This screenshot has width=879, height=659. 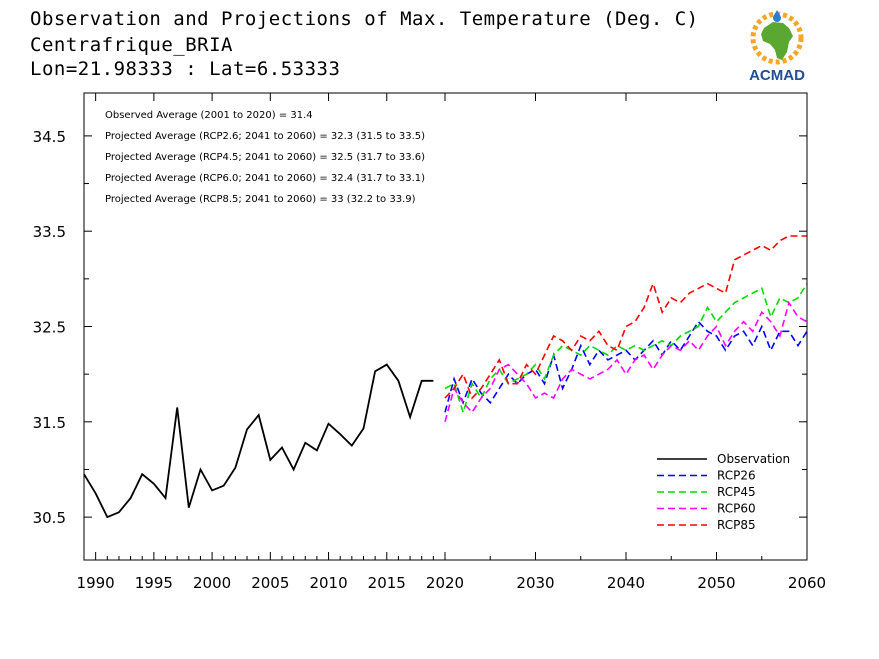 I want to click on y-tick-label: 34.5, so click(x=49, y=137).